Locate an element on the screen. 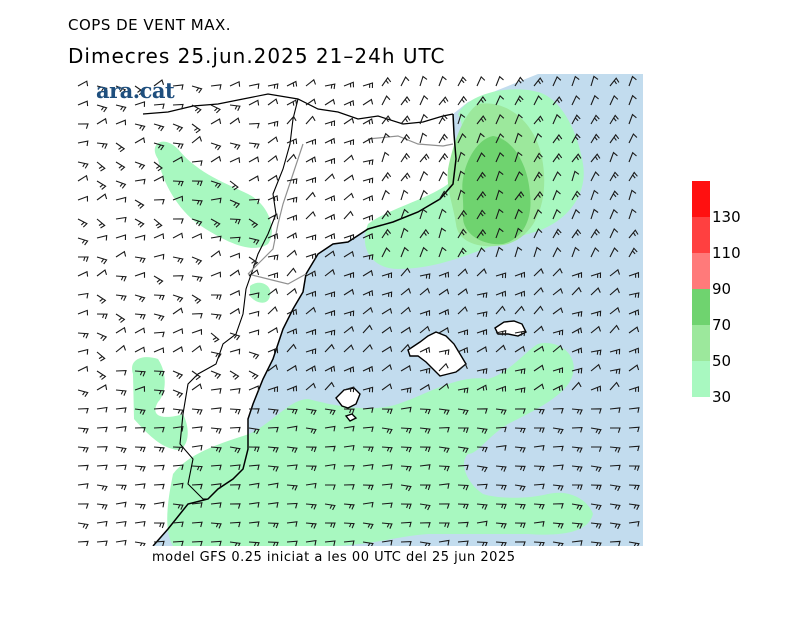  country-border is located at coordinates (298, 109).